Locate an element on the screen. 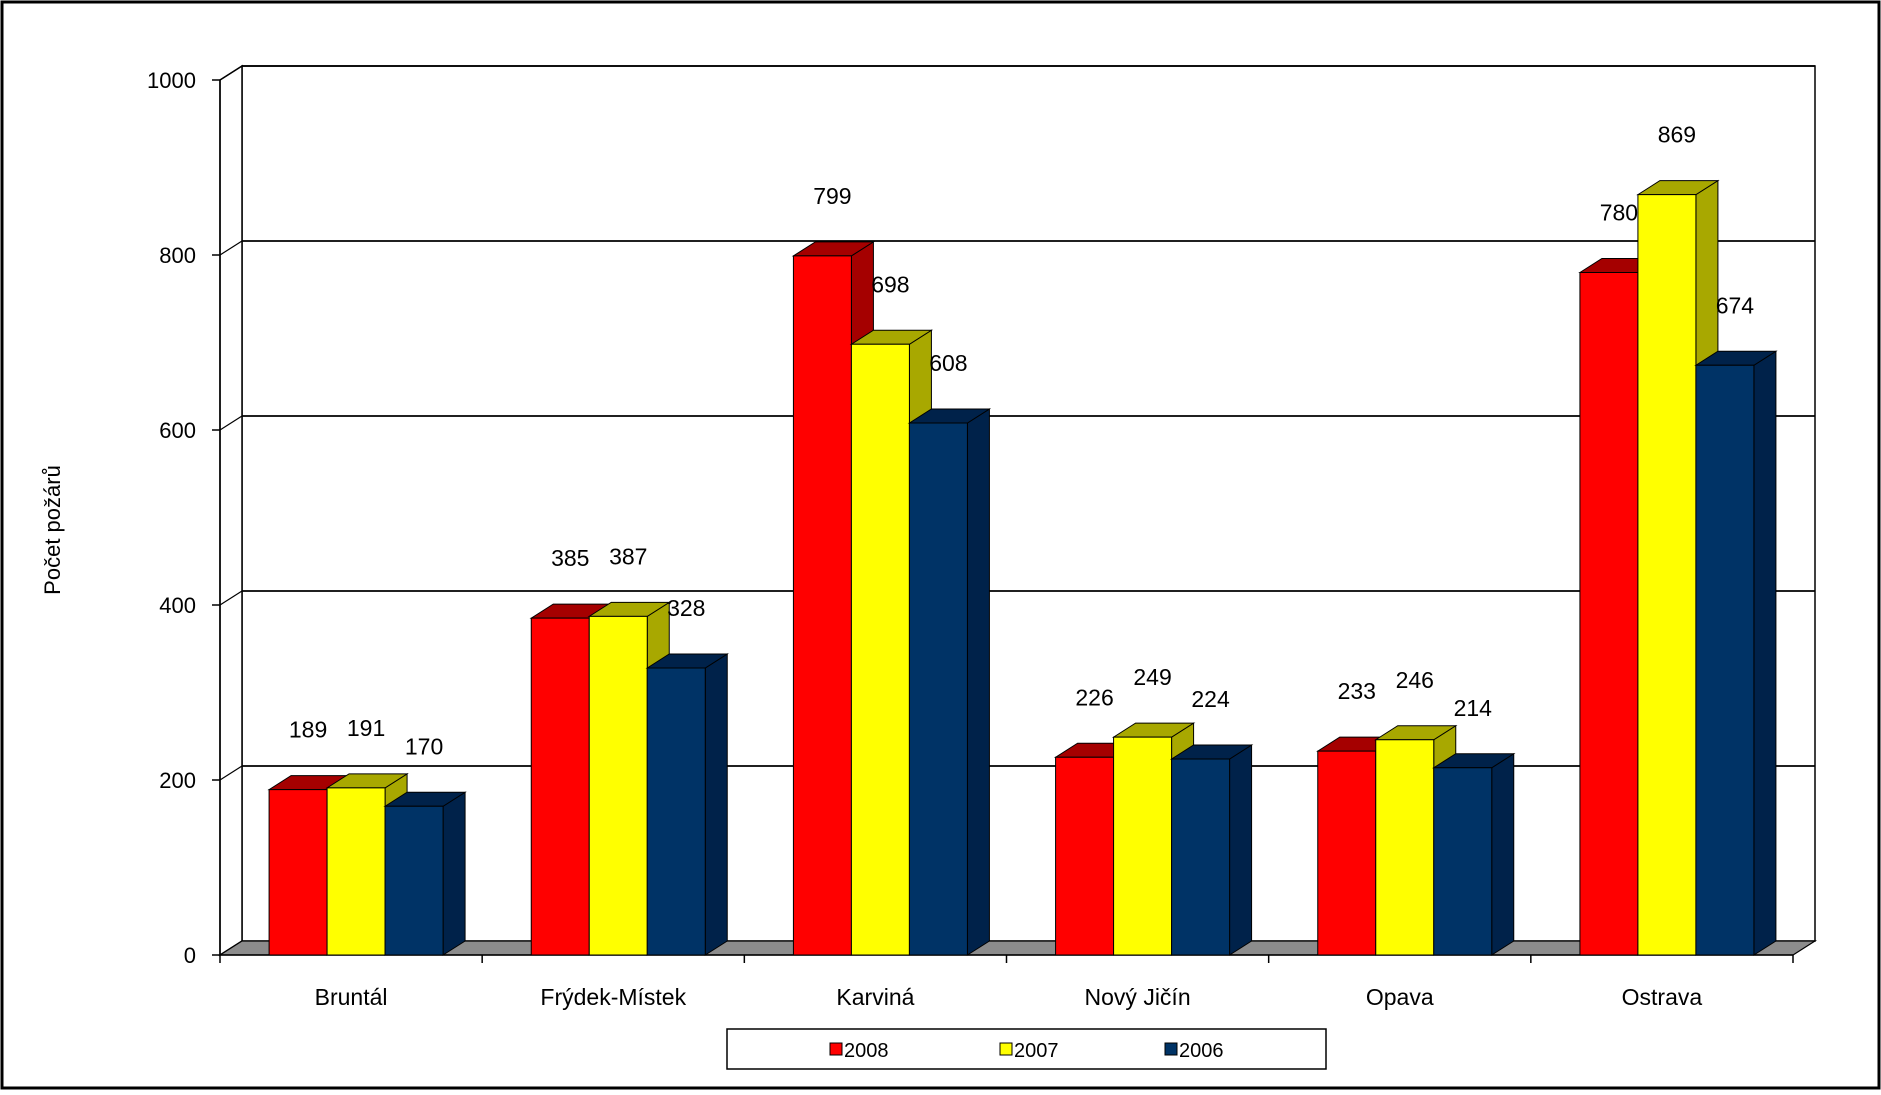 Image resolution: width=1881 pixels, height=1095 pixels. y-tick-label: 1000 is located at coordinates (171, 80).